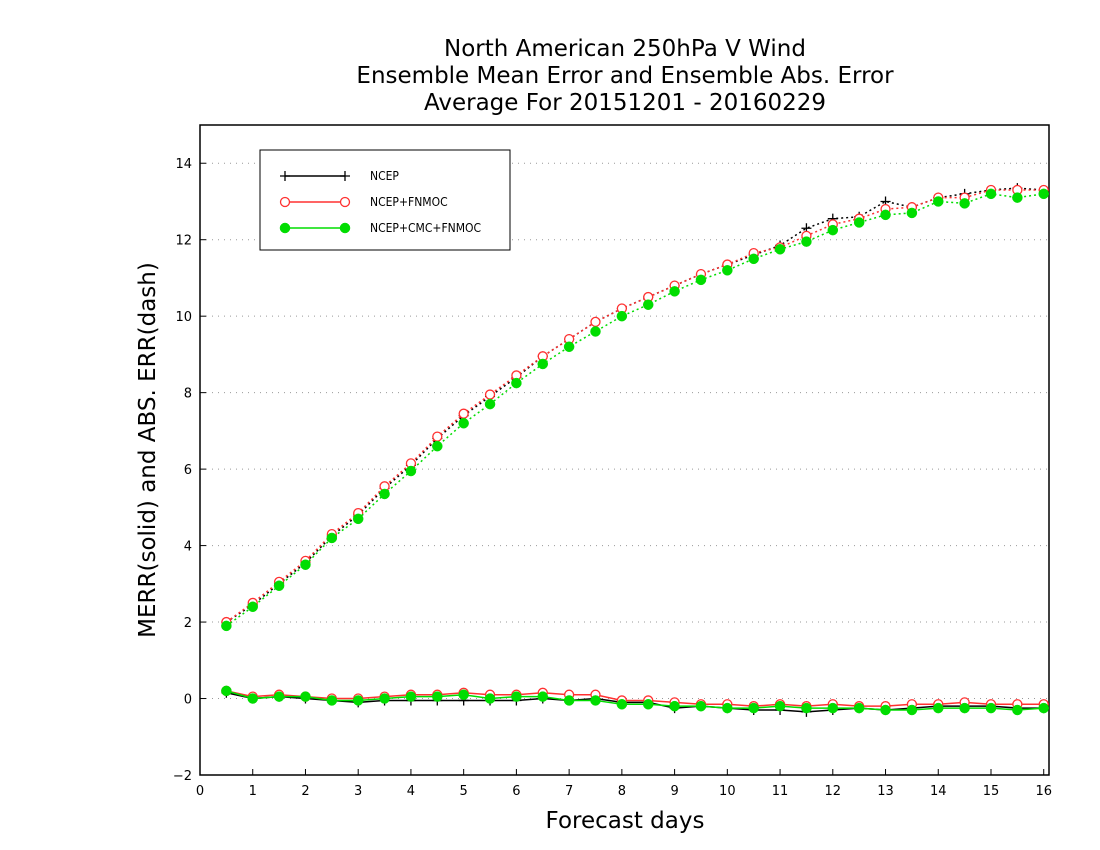  I want to click on x-tick-label: 10, so click(727, 791).